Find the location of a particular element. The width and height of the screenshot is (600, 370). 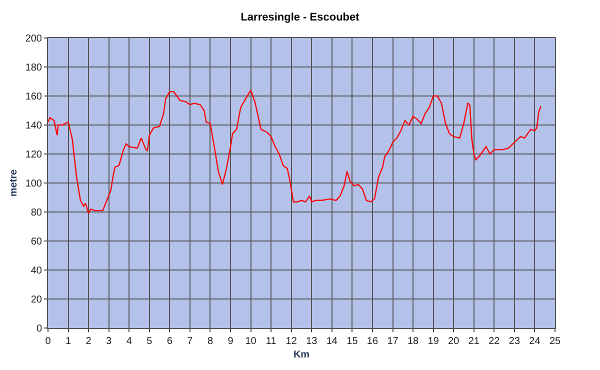

x-tick-label: 15 is located at coordinates (352, 341).